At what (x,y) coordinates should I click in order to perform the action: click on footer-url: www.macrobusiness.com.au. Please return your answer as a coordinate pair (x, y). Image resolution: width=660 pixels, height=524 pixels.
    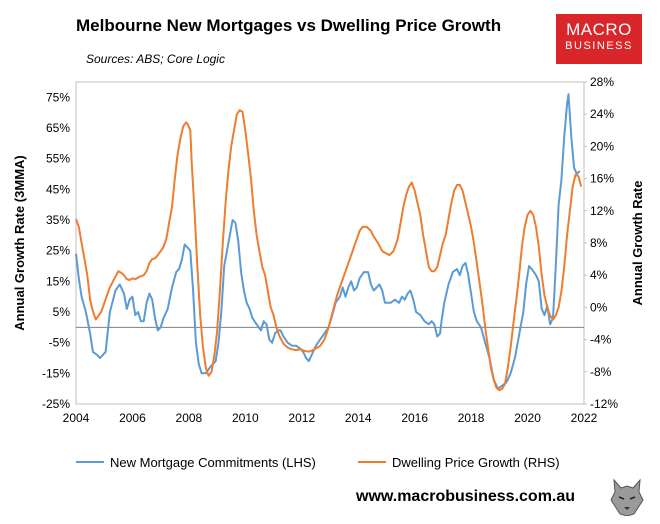
    Looking at the image, I should click on (466, 496).